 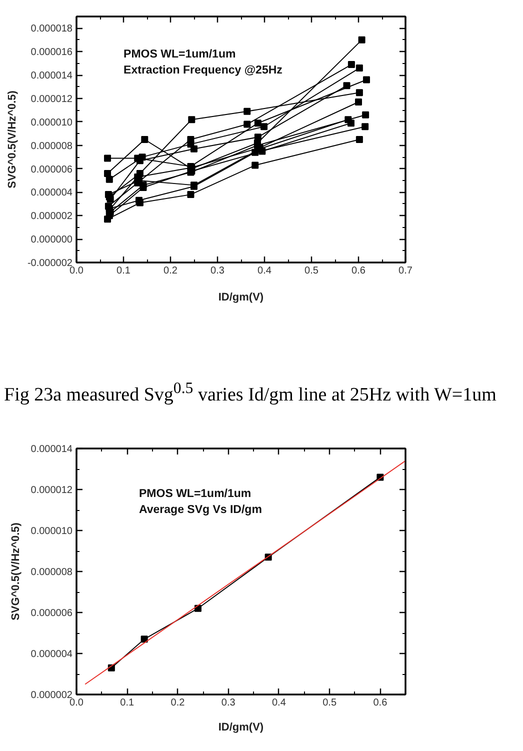 I want to click on annotation: Average SVg Vs ID/gm, so click(x=200, y=510).